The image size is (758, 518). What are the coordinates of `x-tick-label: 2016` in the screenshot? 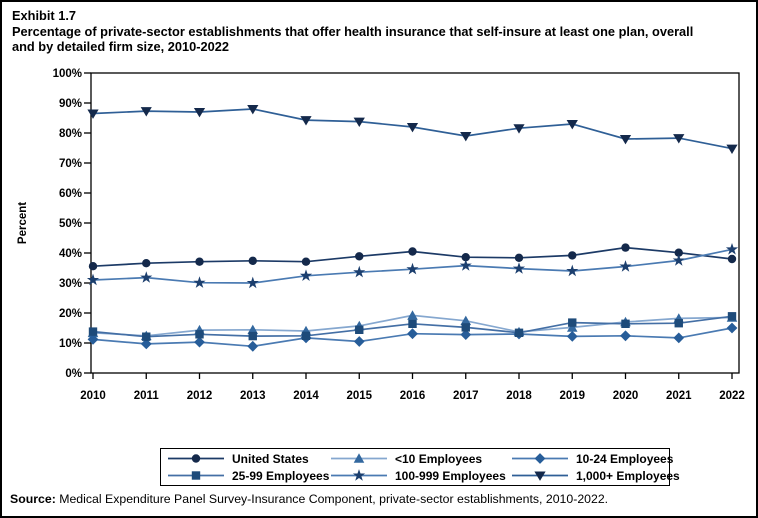 It's located at (413, 396).